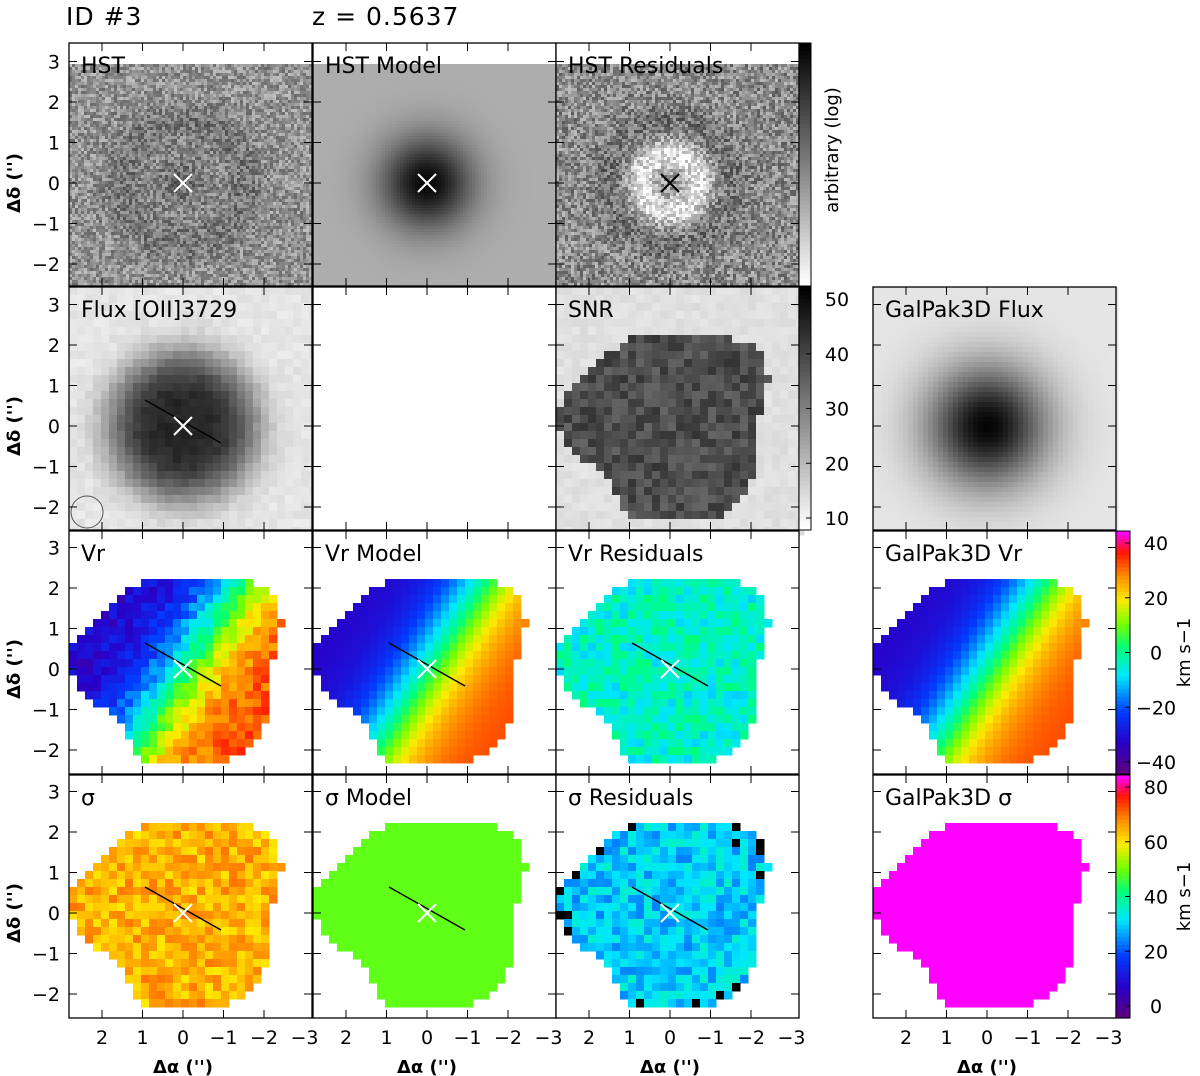 The image size is (1200, 1076). Describe the element at coordinates (434, 408) in the screenshot. I see `panel-empty` at that location.